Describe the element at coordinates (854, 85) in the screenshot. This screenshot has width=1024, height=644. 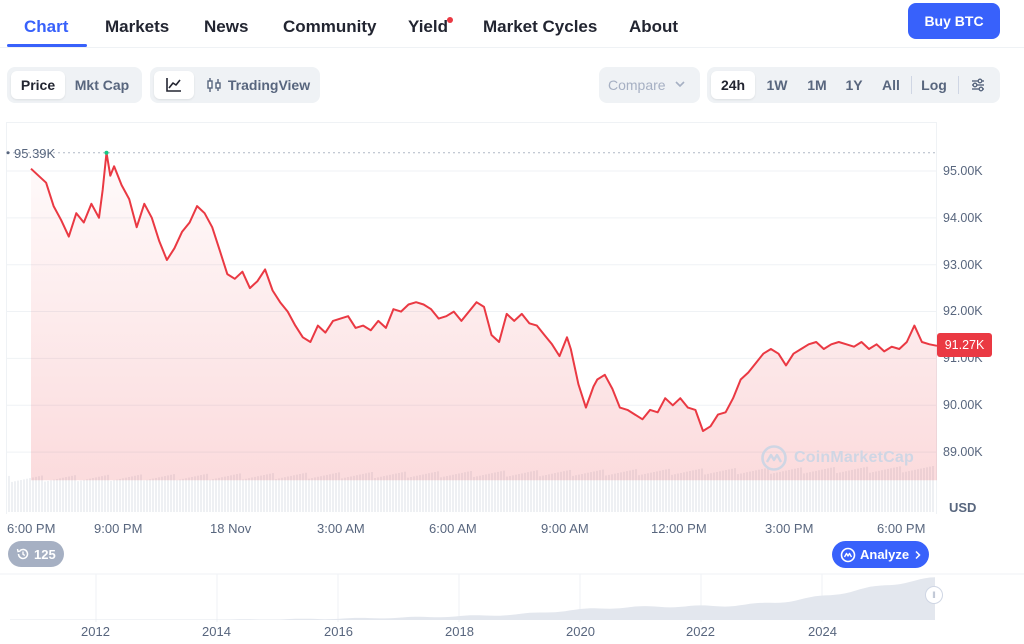
I see `range-1y: 1Y` at that location.